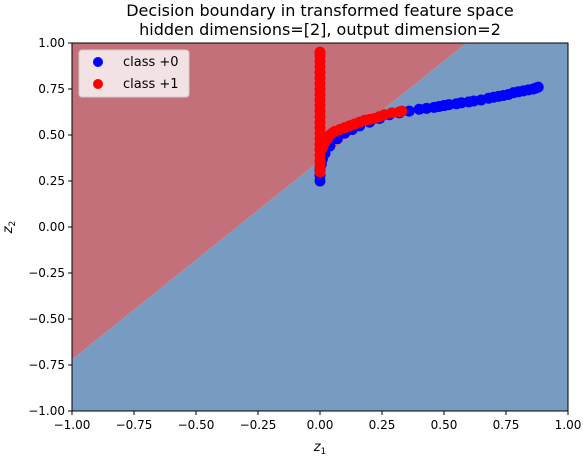  What do you see at coordinates (46, 319) in the screenshot?
I see `y-tick-label: −0.50` at bounding box center [46, 319].